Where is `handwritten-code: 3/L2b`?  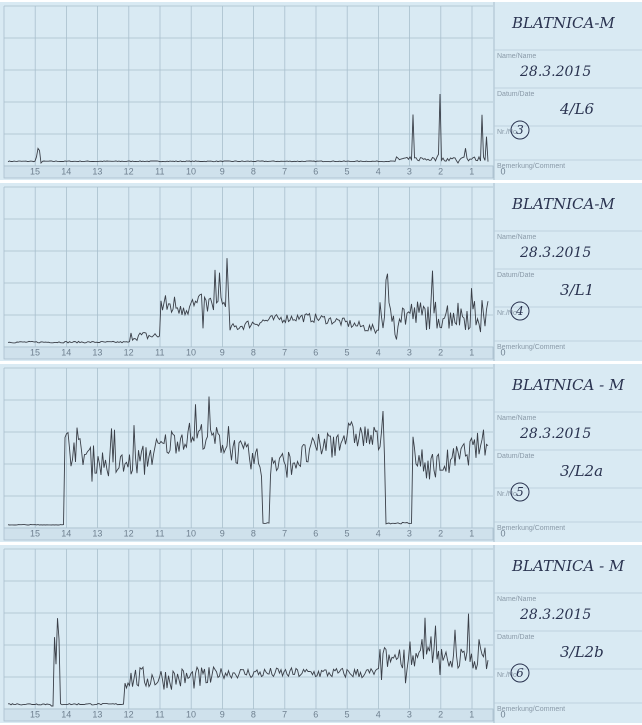
handwritten-code: 3/L2b is located at coordinates (582, 652).